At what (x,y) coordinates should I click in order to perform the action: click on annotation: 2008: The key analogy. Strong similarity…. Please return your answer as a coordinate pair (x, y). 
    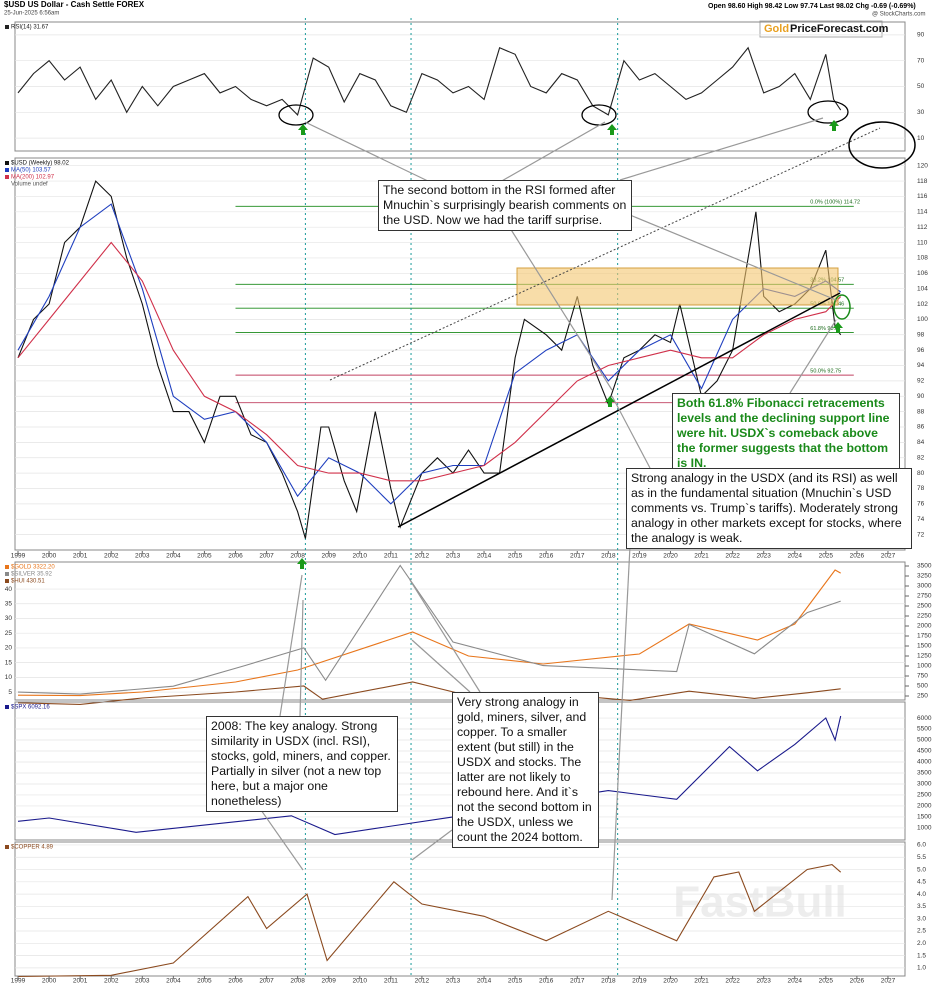
    Looking at the image, I should click on (302, 764).